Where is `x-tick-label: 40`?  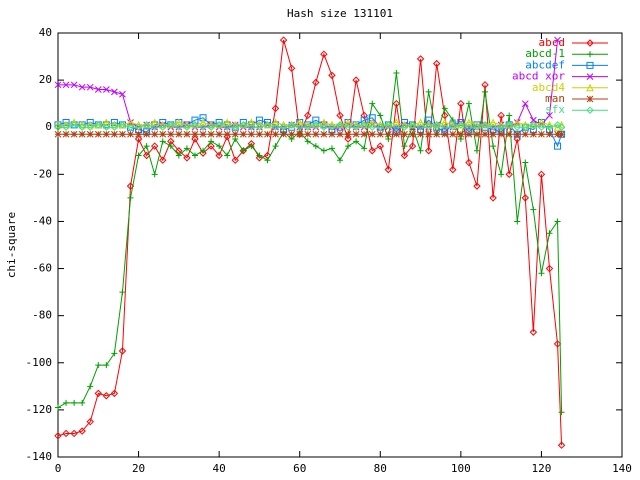 x-tick-label: 40 is located at coordinates (219, 468).